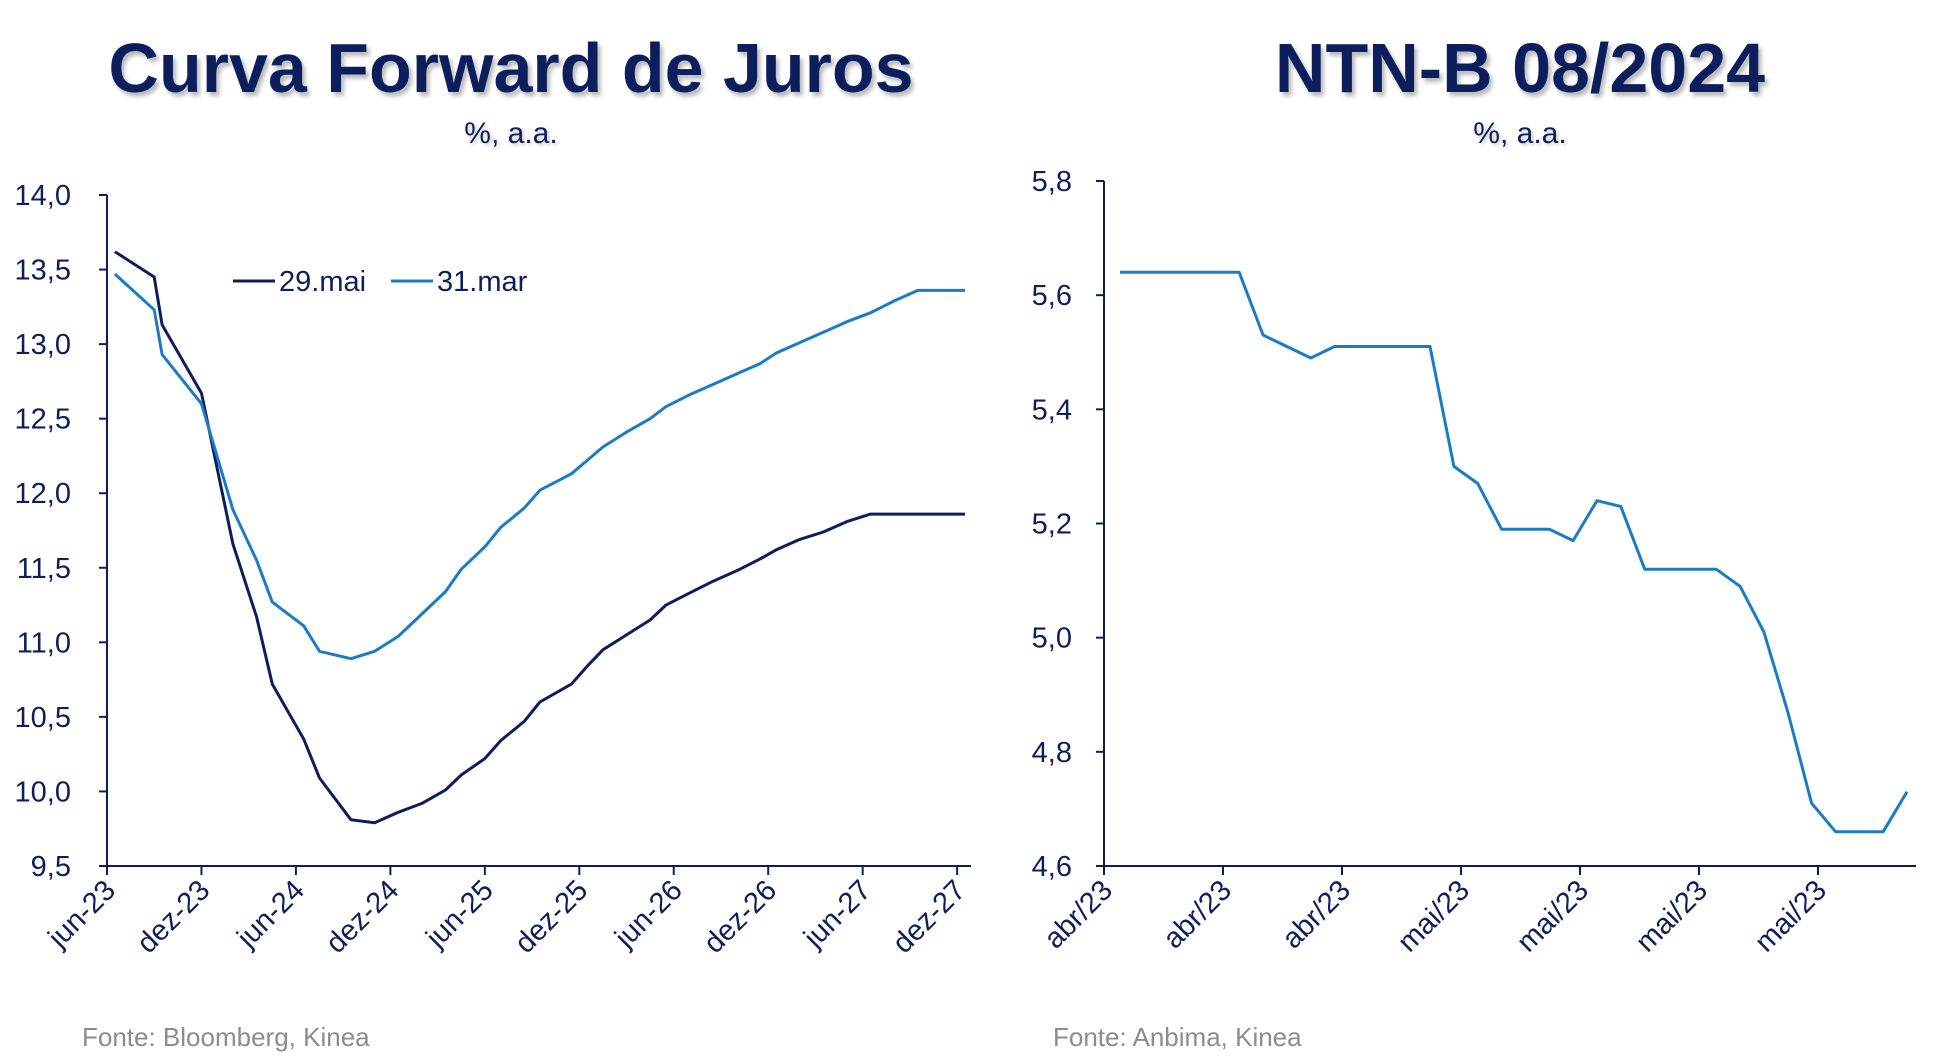 This screenshot has width=1942, height=1060. What do you see at coordinates (1052, 867) in the screenshot?
I see `right-y-tick-label: 4,6` at bounding box center [1052, 867].